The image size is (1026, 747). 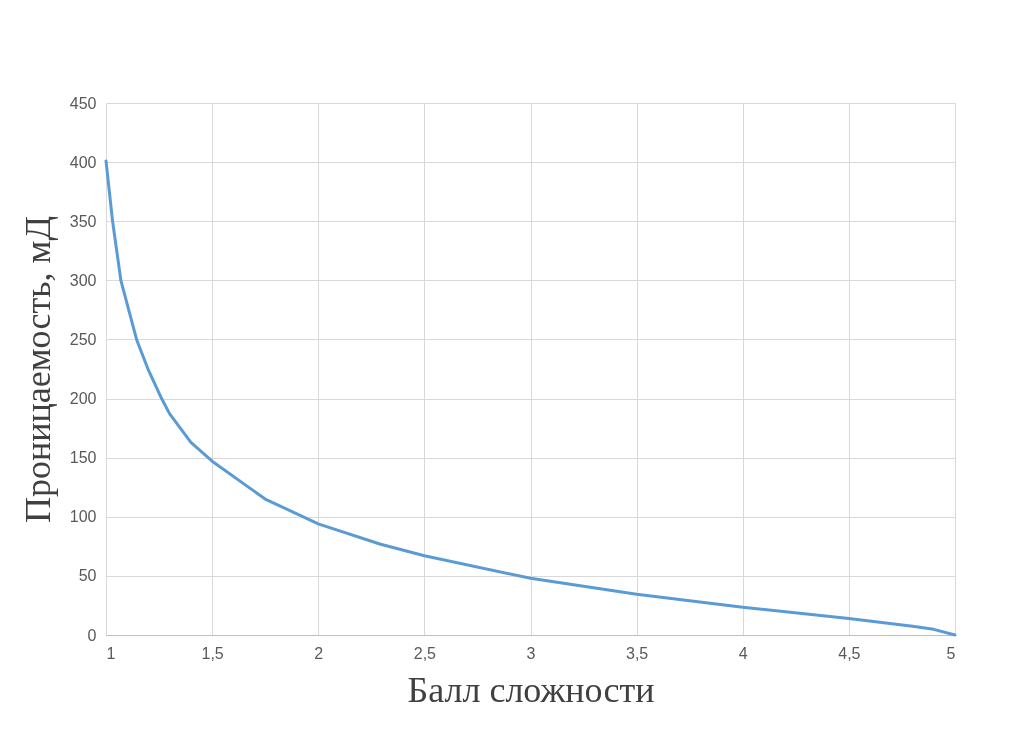 What do you see at coordinates (319, 653) in the screenshot?
I see `x-tick-label: 2` at bounding box center [319, 653].